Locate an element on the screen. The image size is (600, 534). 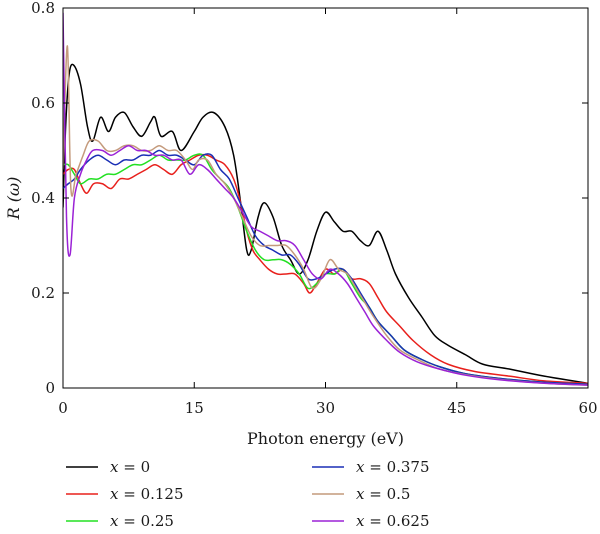
y-tick-label: 0 is located at coordinates (50, 388).